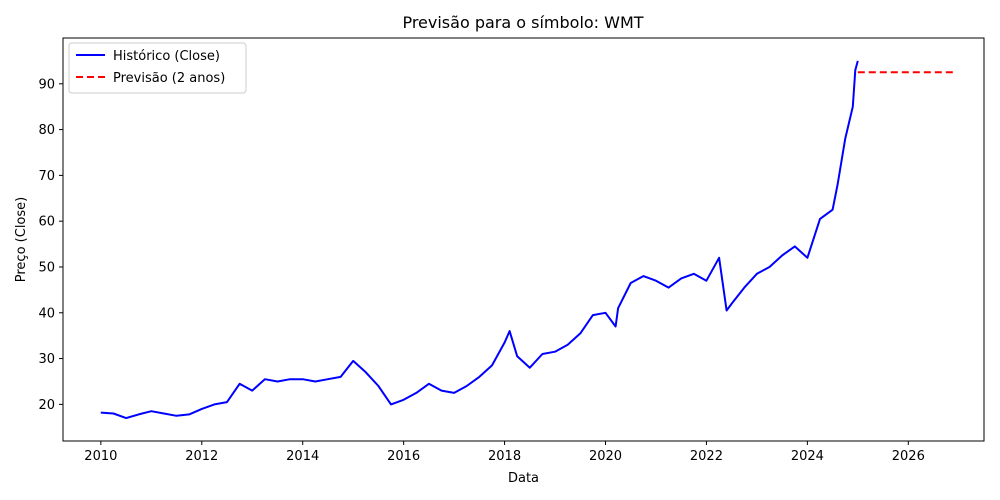 This screenshot has height=500, width=1000. I want to click on x-axis-ticks: 2010 2012 2014 2016 2018 2020 2022 2024 2026, so click(504, 452).